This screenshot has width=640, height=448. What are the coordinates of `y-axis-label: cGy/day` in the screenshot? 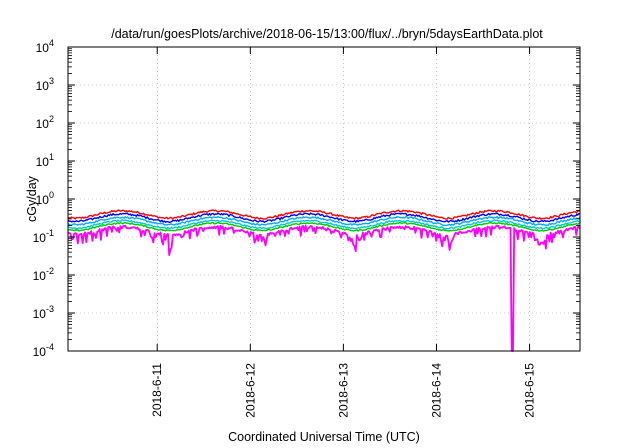 It's located at (32, 198).